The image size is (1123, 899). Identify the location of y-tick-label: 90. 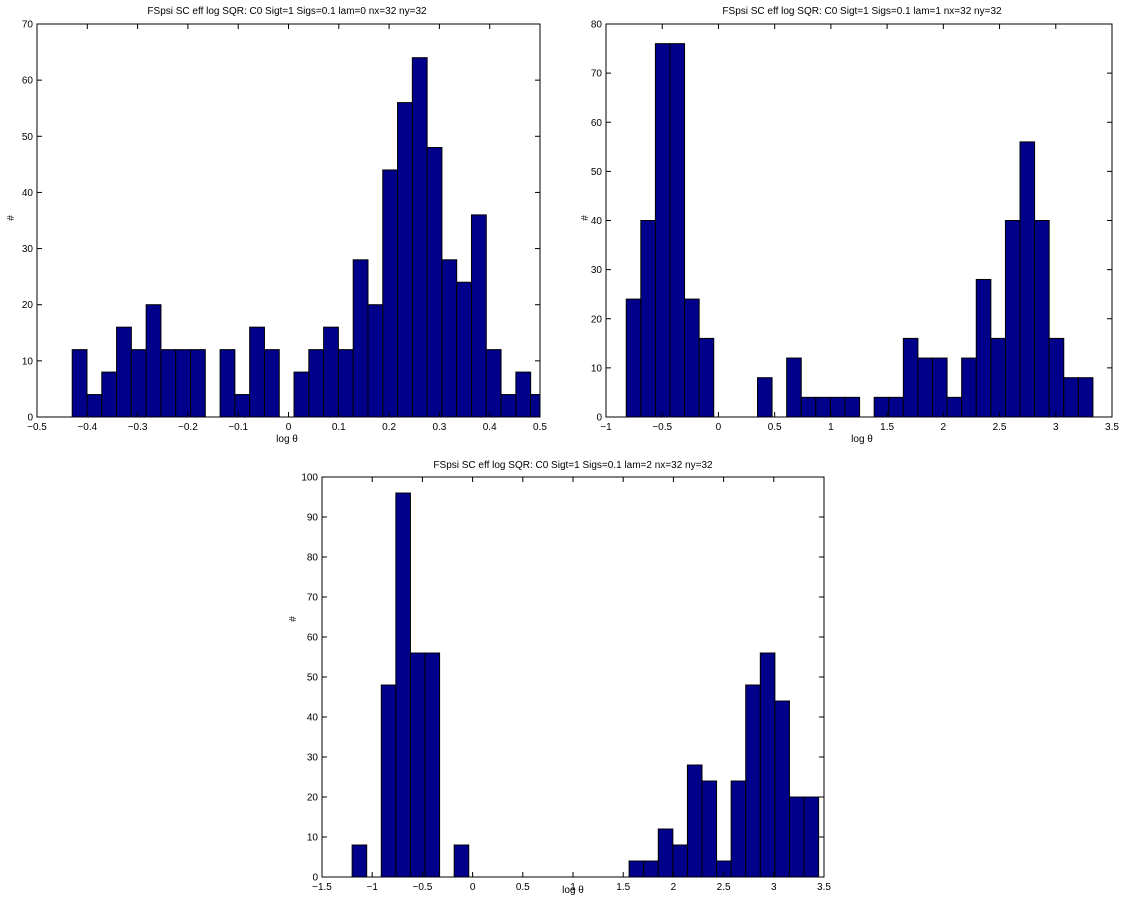
(313, 518).